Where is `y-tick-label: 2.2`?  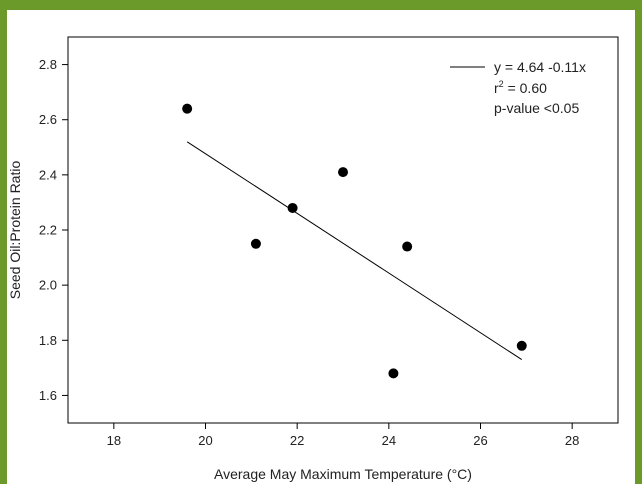
y-tick-label: 2.2 is located at coordinates (48, 230).